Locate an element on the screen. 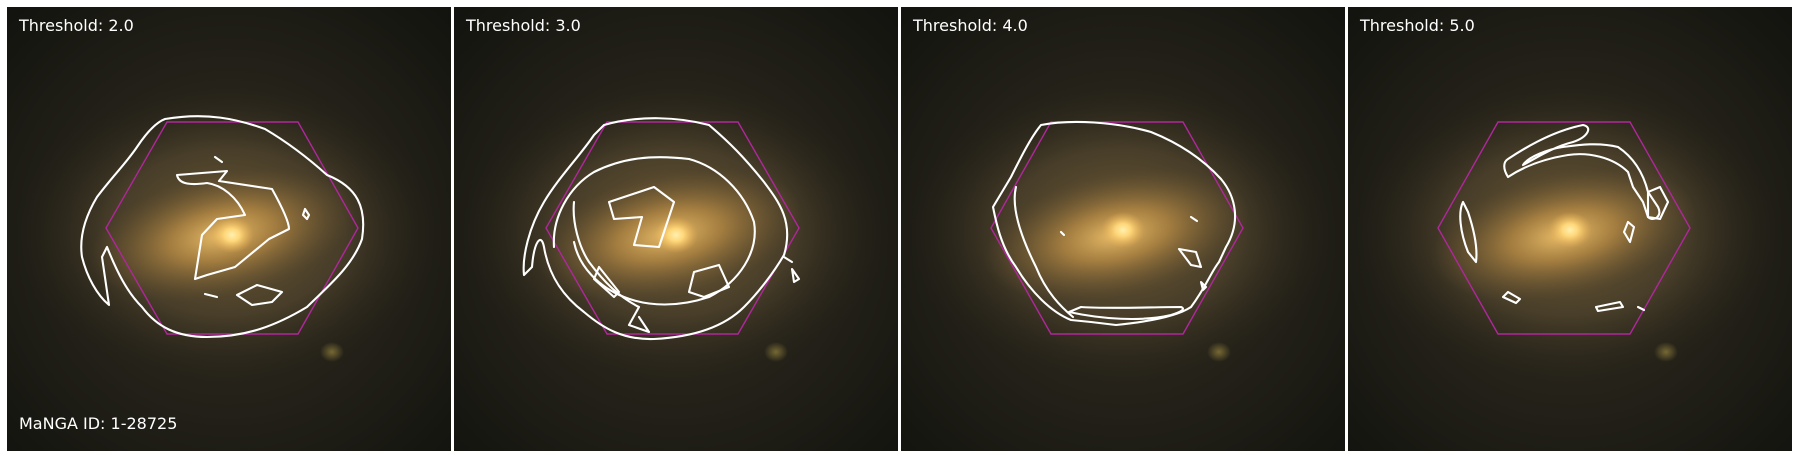  threshold-label: Threshold: 4.0 is located at coordinates (970, 25).